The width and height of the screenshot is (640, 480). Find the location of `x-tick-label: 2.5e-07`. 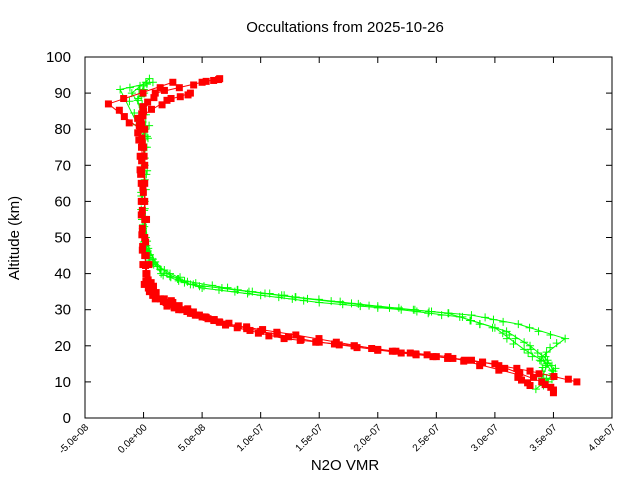

x-tick-label: 2.5e-07 is located at coordinates (427, 438).